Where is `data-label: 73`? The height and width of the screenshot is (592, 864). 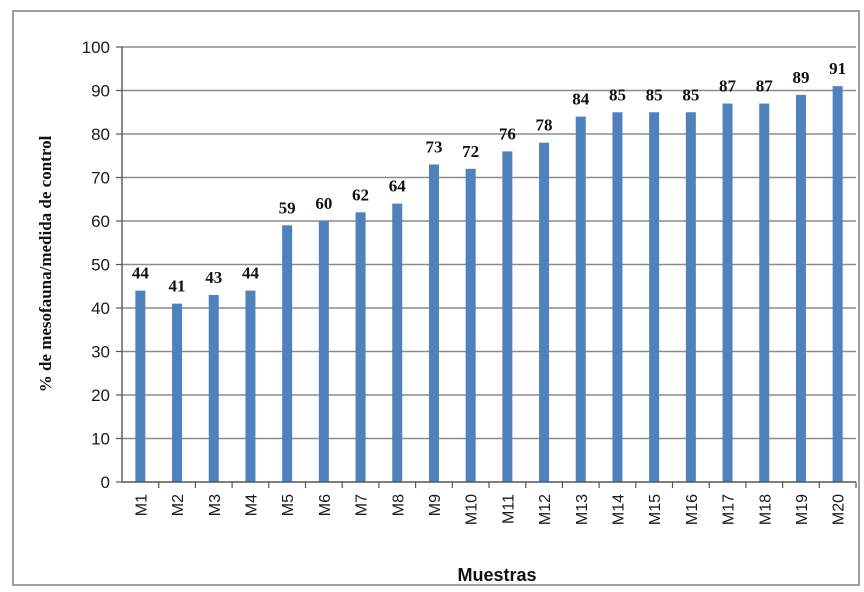
data-label: 73 is located at coordinates (433, 146).